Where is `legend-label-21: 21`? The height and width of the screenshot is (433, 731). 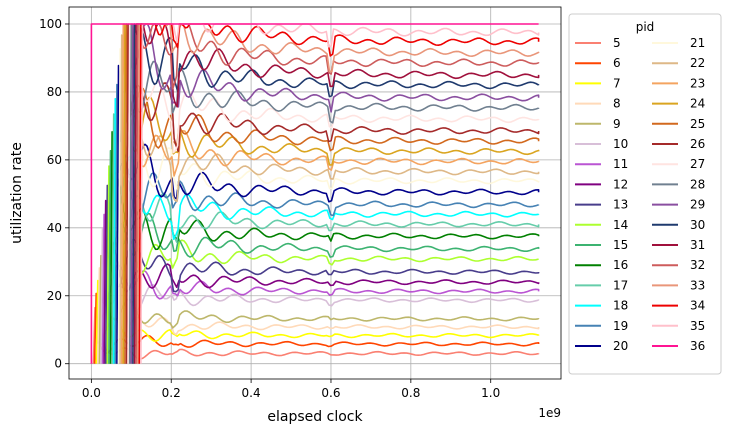
legend-label-21: 21 is located at coordinates (697, 43).